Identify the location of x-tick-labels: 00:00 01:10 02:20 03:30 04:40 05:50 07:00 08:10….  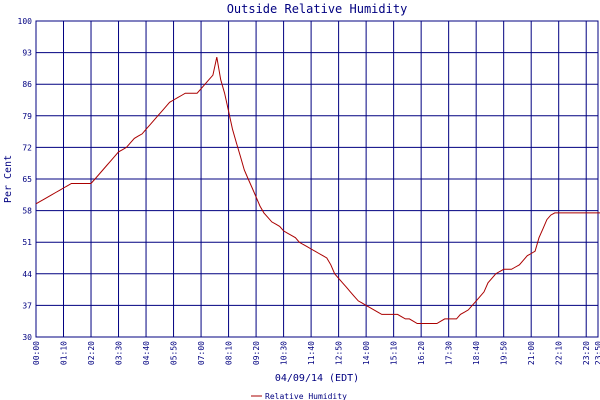
(316, 353).